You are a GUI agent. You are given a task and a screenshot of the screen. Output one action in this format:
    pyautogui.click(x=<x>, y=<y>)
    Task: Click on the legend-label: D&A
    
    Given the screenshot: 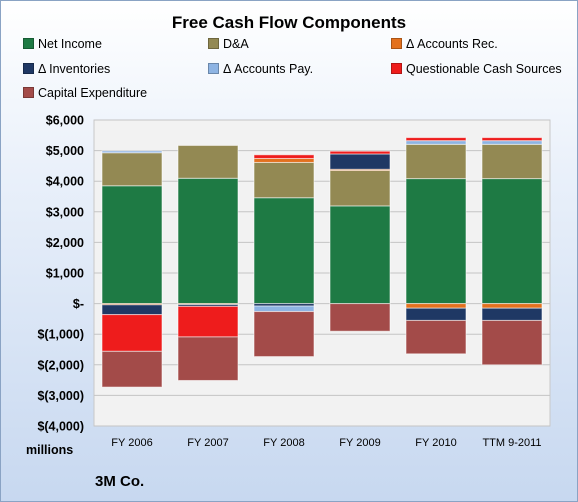 What is the action you would take?
    pyautogui.click(x=236, y=44)
    